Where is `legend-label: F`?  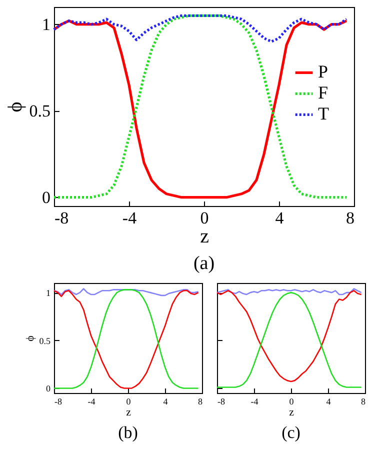 legend-label: F is located at coordinates (323, 92).